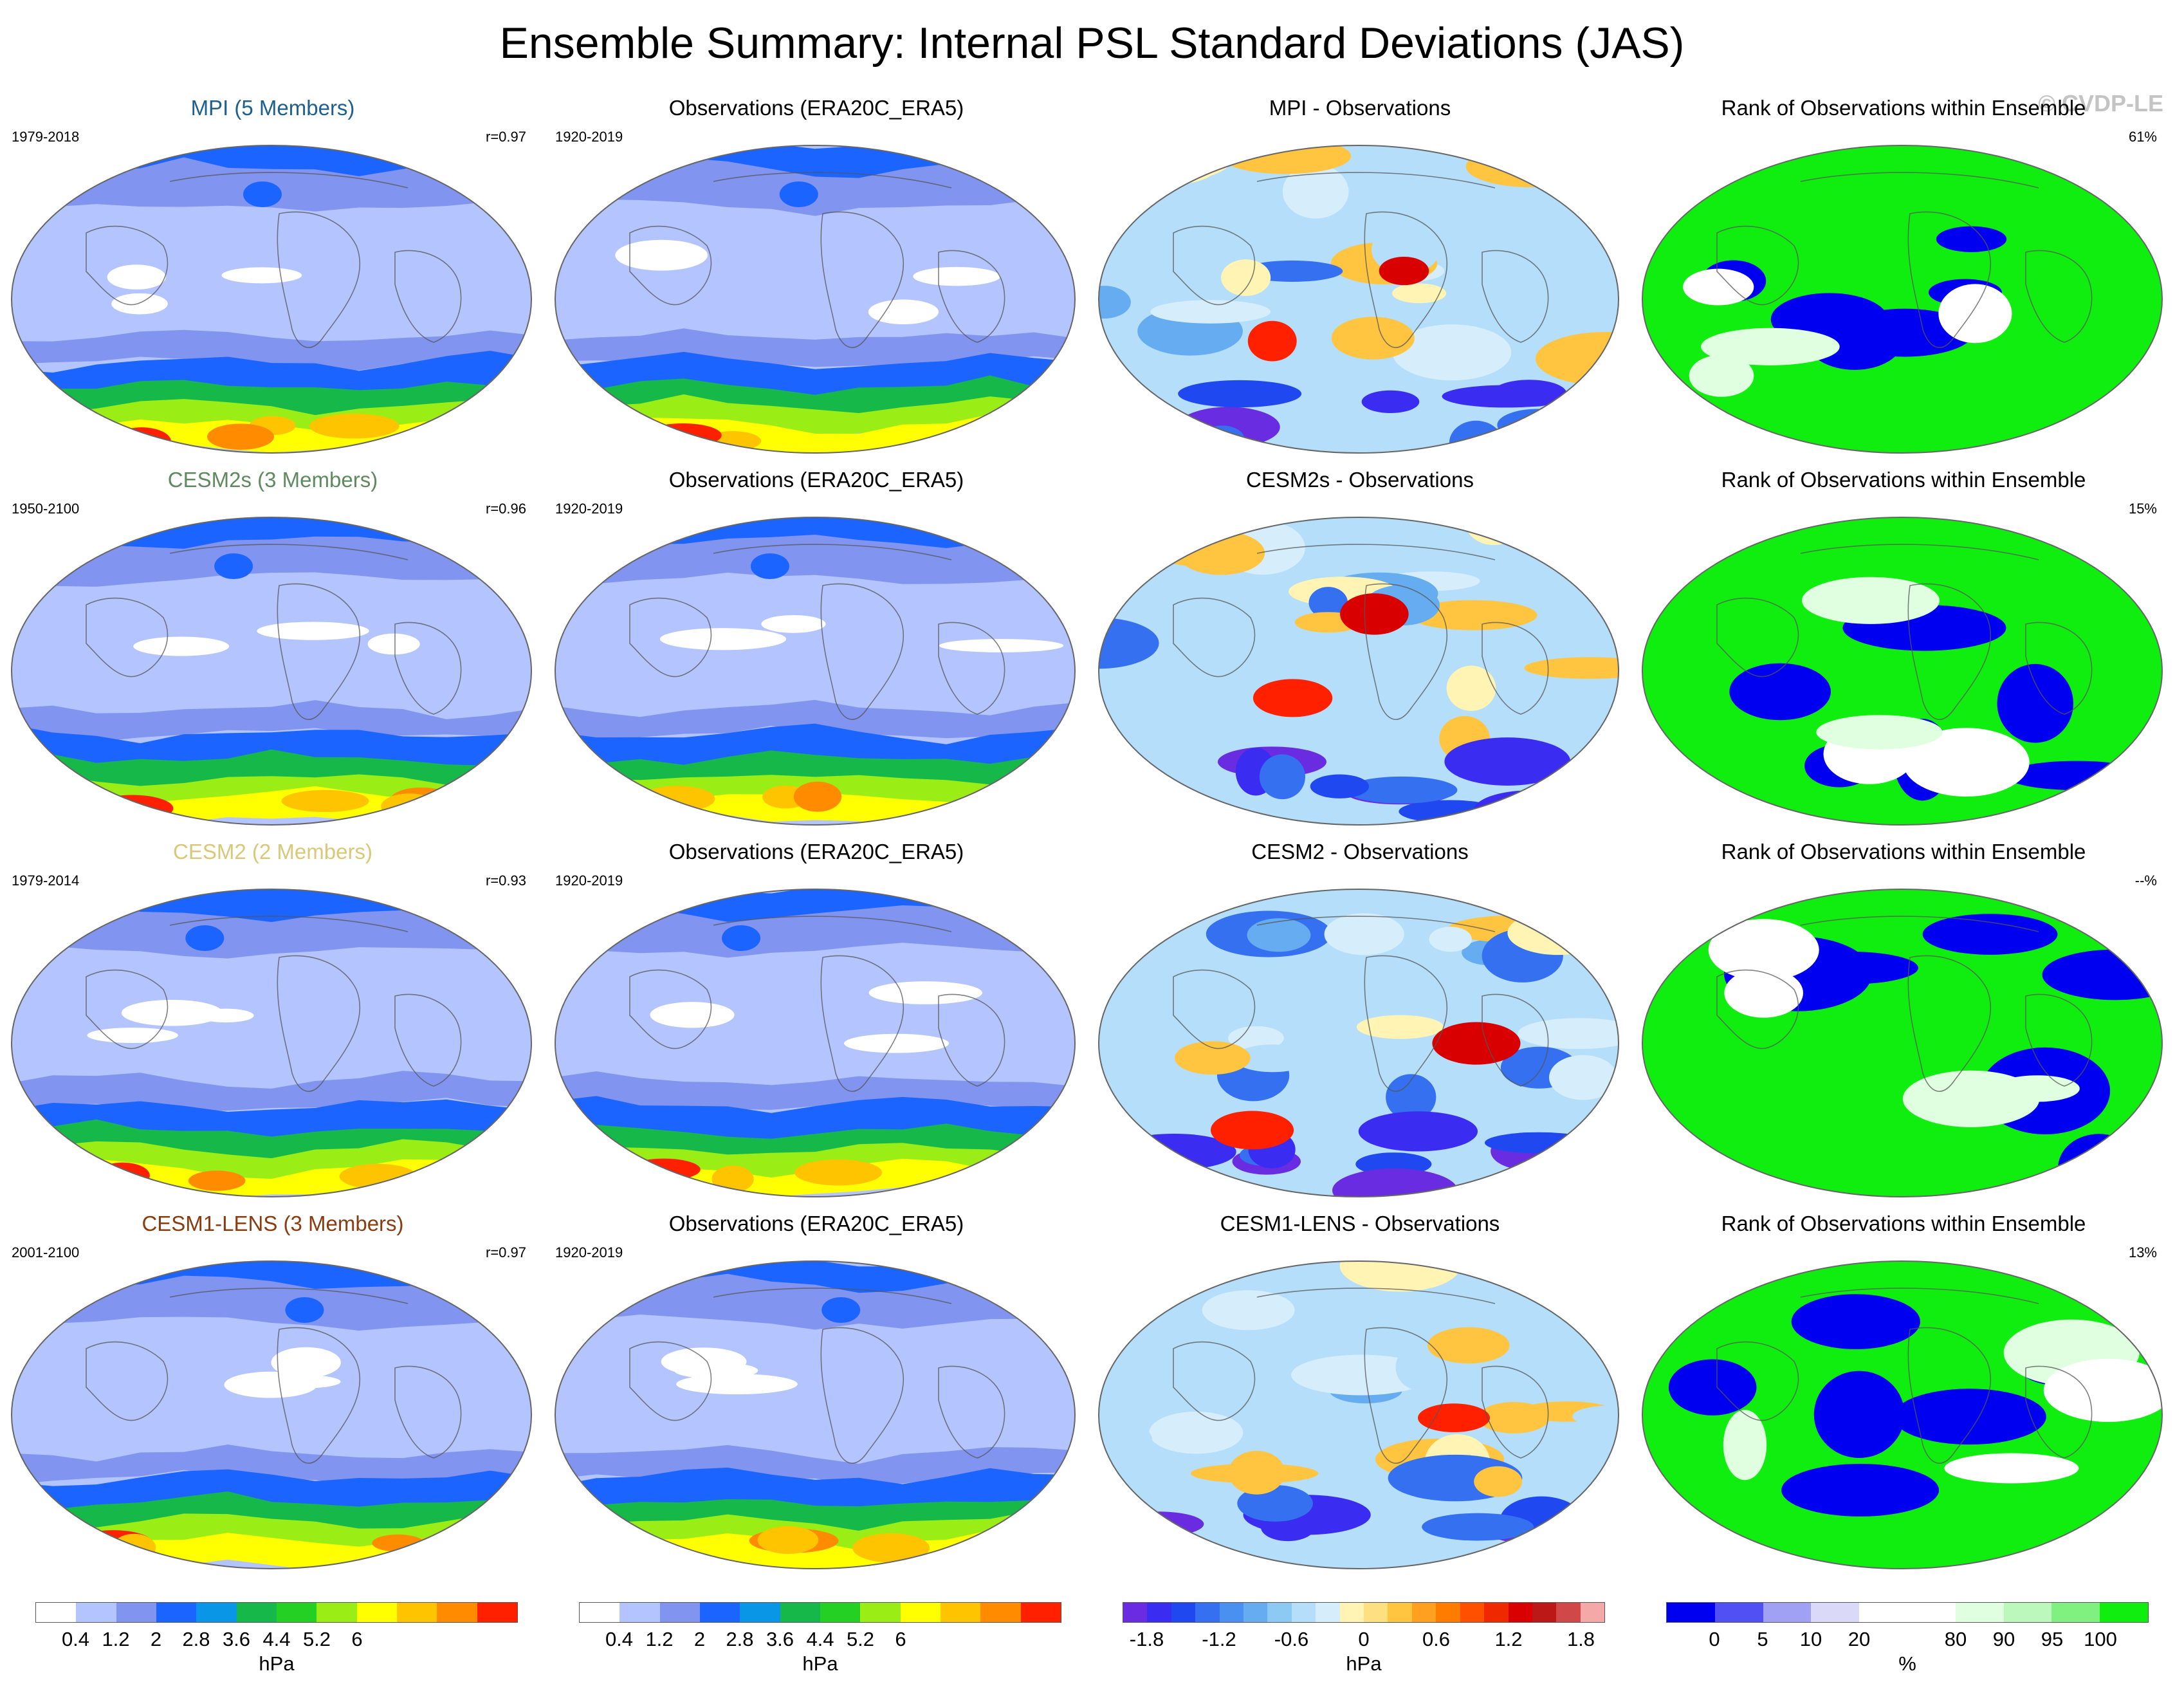 This screenshot has width=2184, height=1689. Describe the element at coordinates (1714, 1639) in the screenshot. I see `colorbar-tick-label: 0` at that location.